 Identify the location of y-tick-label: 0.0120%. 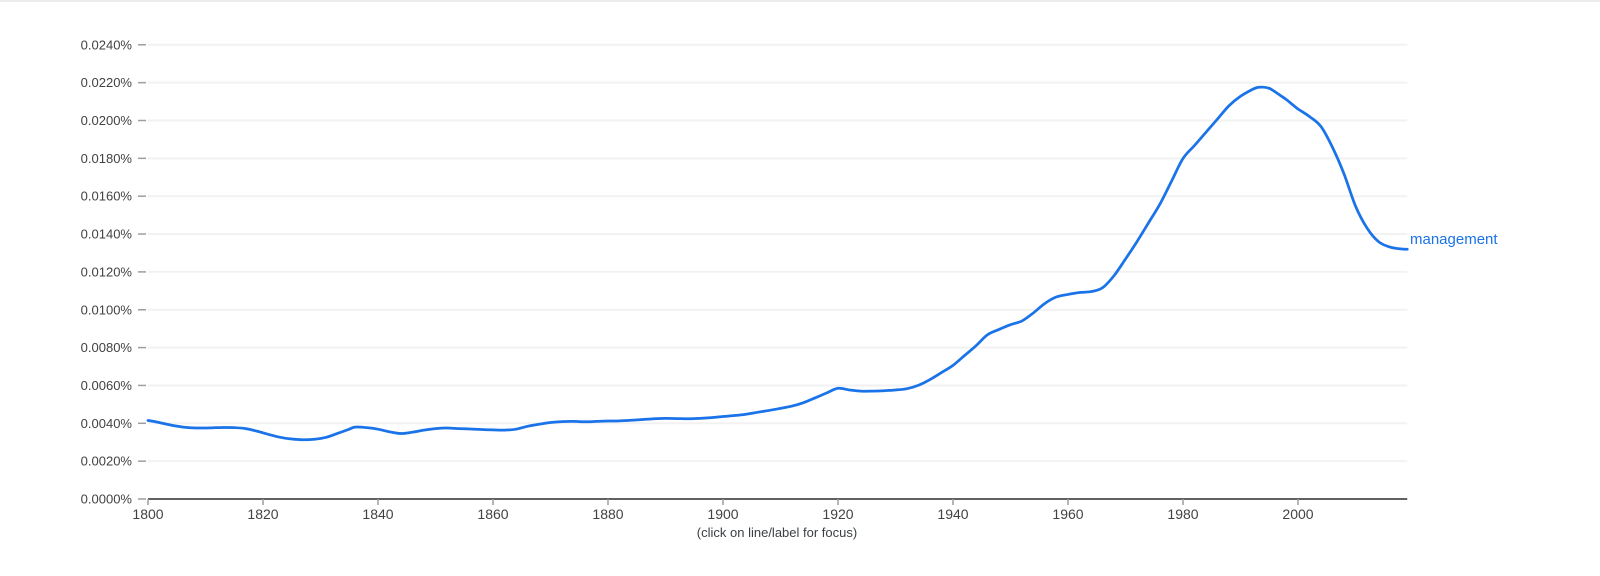
(107, 271).